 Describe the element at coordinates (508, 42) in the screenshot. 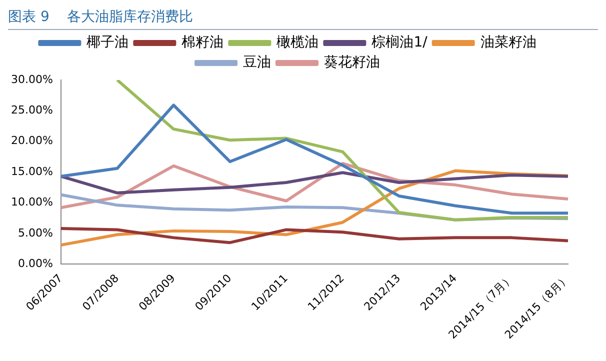

I see `legend-label: 油菜籽油` at that location.